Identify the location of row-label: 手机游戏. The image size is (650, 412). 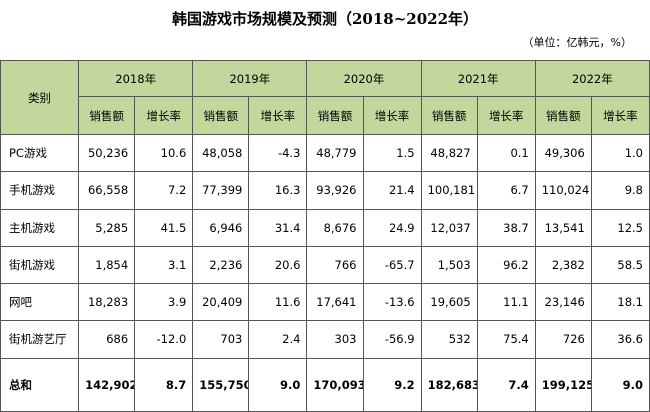
(40, 190).